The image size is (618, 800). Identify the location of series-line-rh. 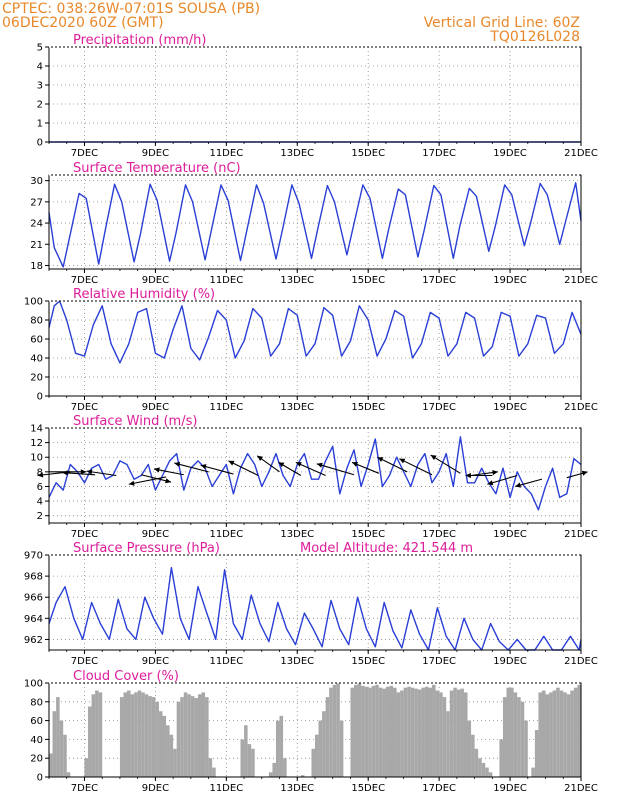
(315, 332).